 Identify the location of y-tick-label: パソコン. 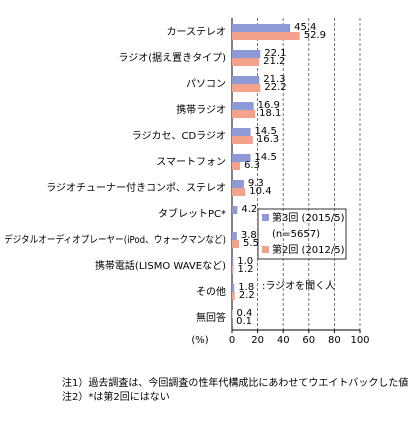
(206, 84).